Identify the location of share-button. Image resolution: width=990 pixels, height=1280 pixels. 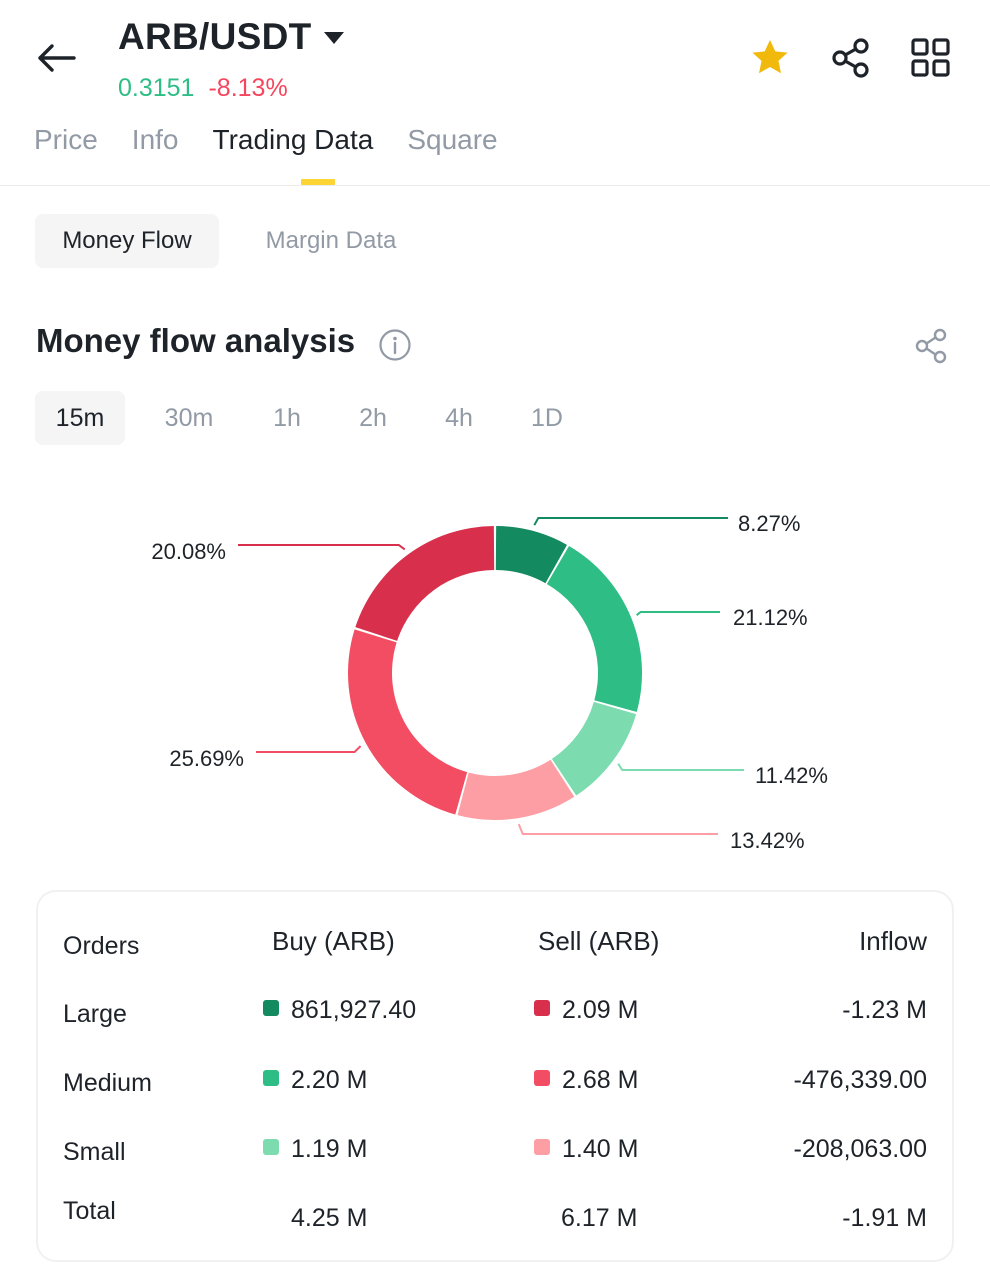
(851, 58).